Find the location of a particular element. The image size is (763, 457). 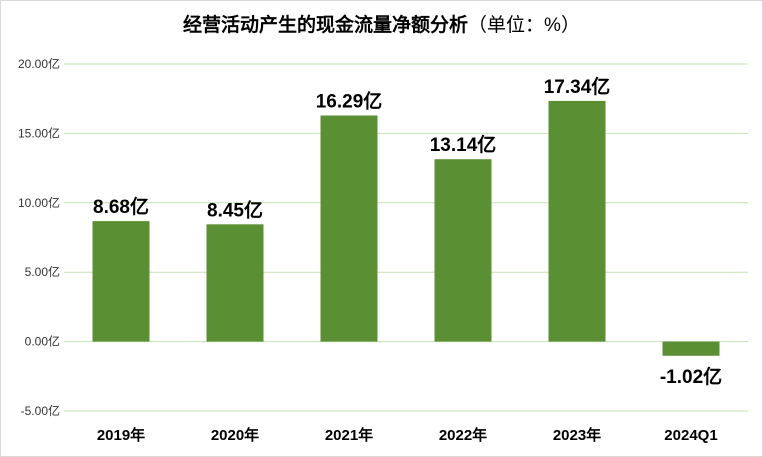

x-tick-label: 2022年 is located at coordinates (463, 435).